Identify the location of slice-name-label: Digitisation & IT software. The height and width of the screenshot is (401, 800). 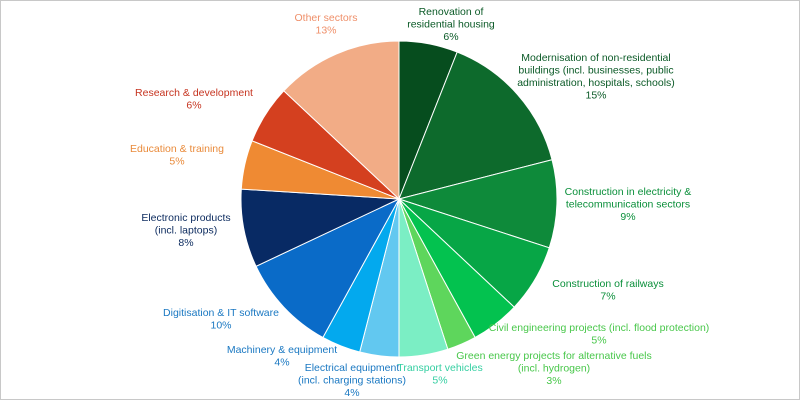
(221, 313).